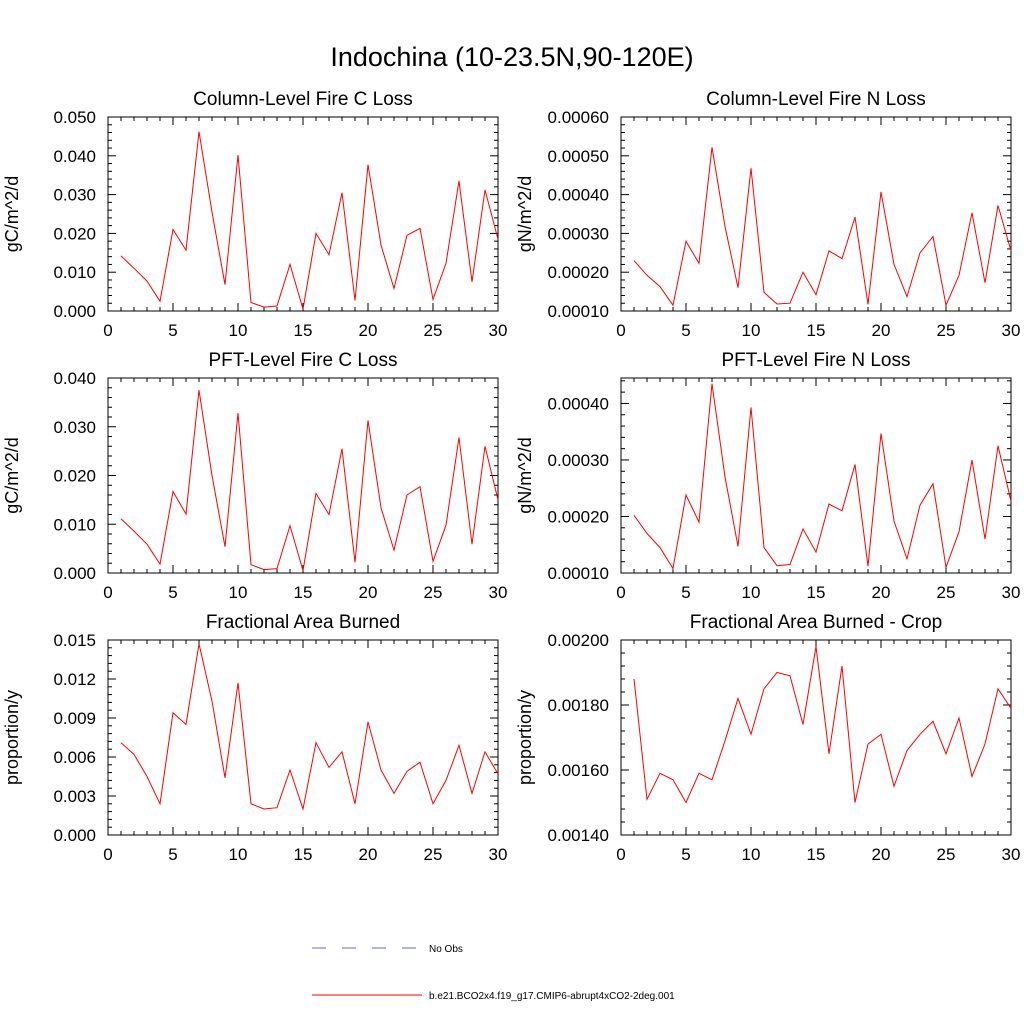  What do you see at coordinates (74, 524) in the screenshot?
I see `y-tick-label: 0.010` at bounding box center [74, 524].